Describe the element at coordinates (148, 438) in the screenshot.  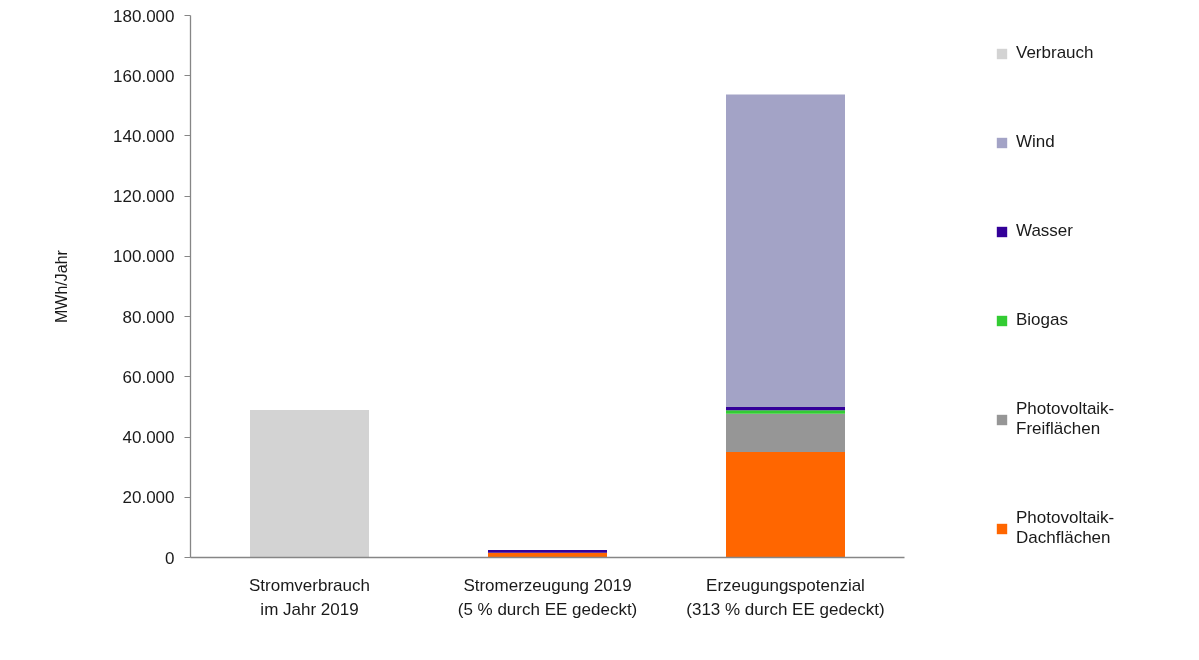
I see `y-tick-label: 40.000` at that location.